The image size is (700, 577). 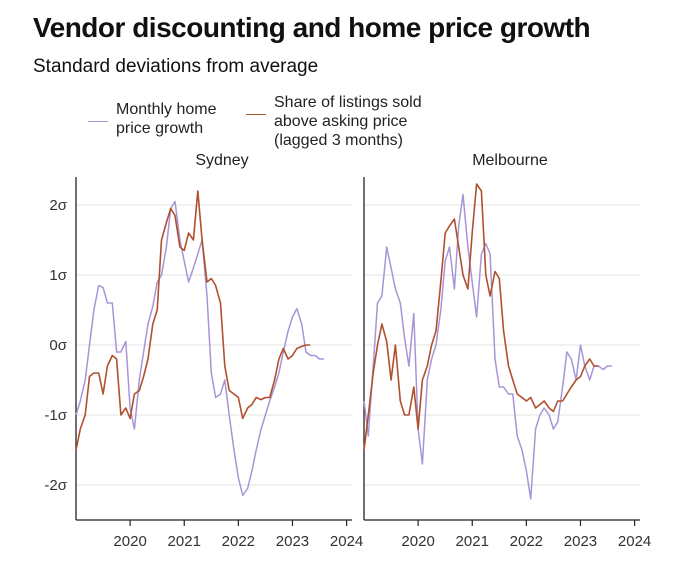 I want to click on y-tick-label-sydney-1: 1σ, so click(x=58, y=275).